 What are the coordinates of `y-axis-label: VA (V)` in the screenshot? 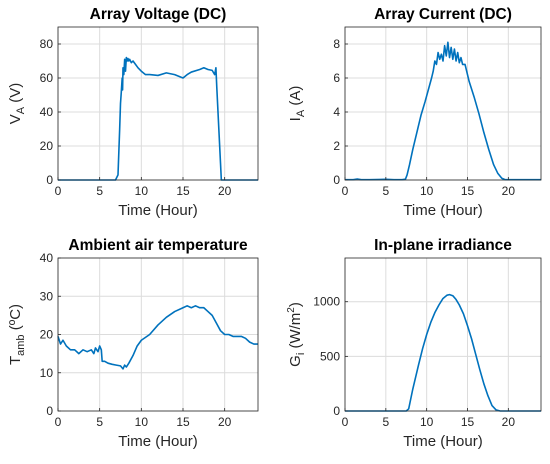 It's located at (17, 104).